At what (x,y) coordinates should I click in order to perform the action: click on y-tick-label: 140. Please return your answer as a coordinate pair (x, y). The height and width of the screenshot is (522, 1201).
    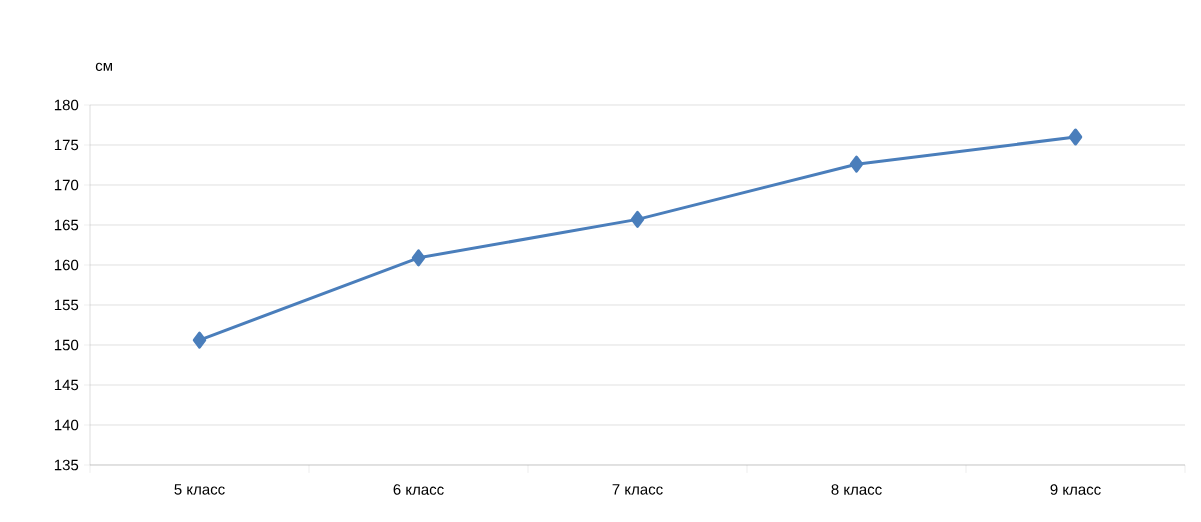
    Looking at the image, I should click on (66, 425).